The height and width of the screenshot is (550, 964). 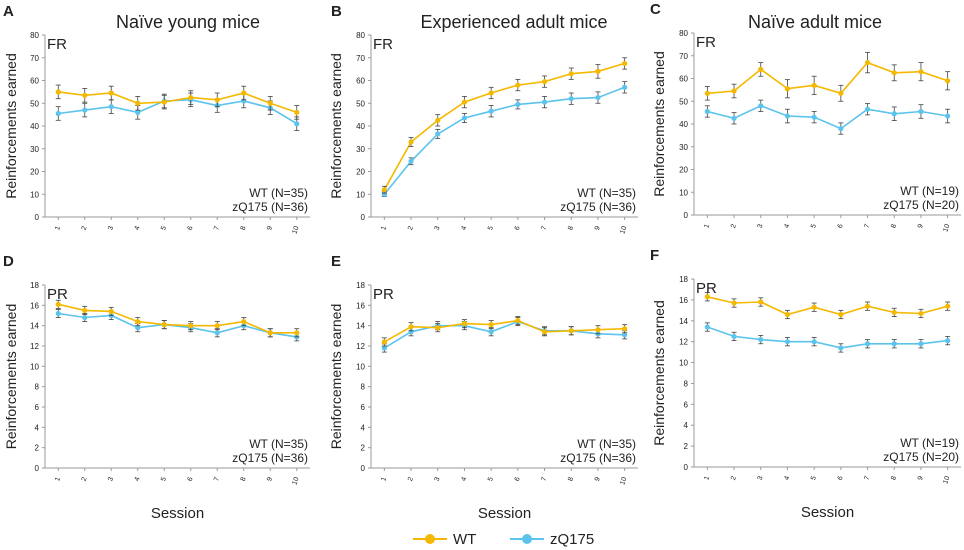 I want to click on y-tick-label-e-3: 6, so click(x=363, y=407).